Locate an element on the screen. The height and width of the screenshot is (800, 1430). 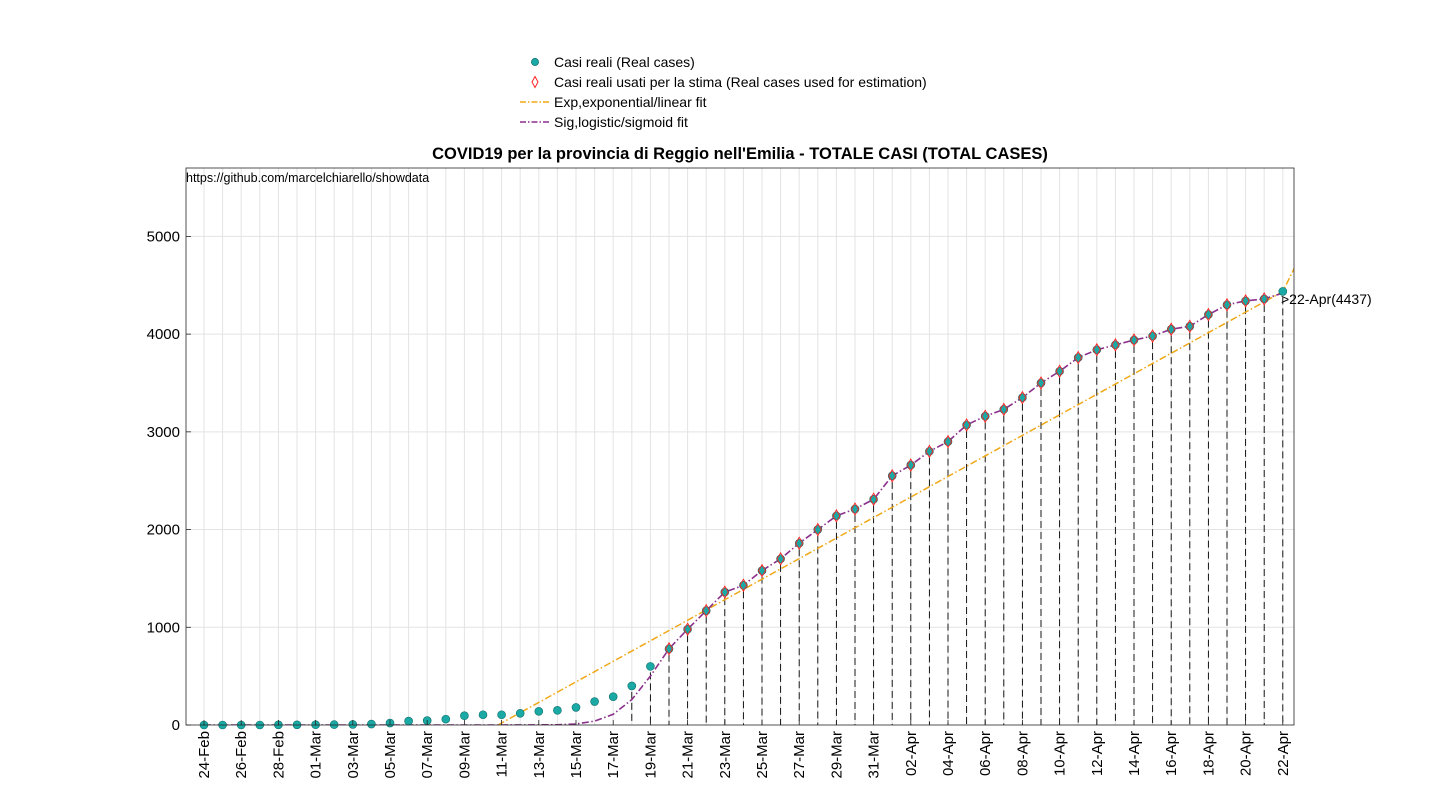
x-tick-label: 21-Mar is located at coordinates (688, 755).